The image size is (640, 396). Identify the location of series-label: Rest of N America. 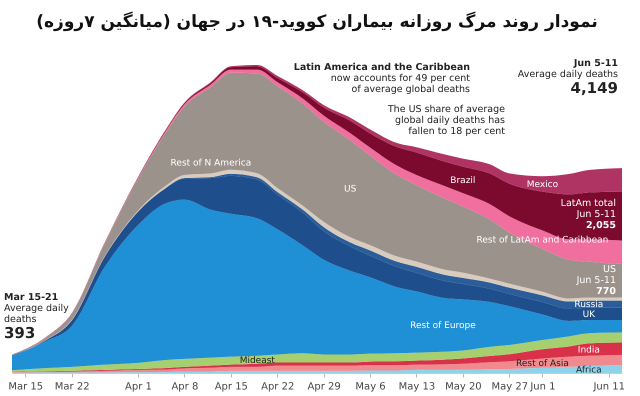
(211, 163).